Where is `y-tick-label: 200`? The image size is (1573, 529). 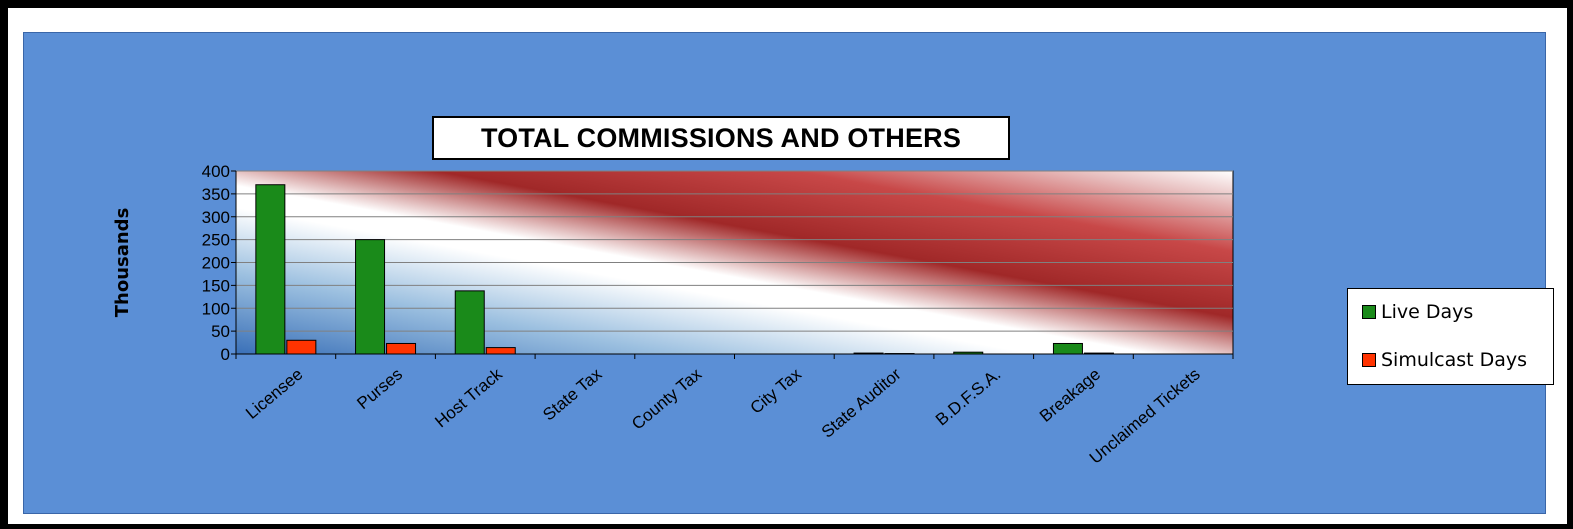
y-tick-label: 200 is located at coordinates (216, 263).